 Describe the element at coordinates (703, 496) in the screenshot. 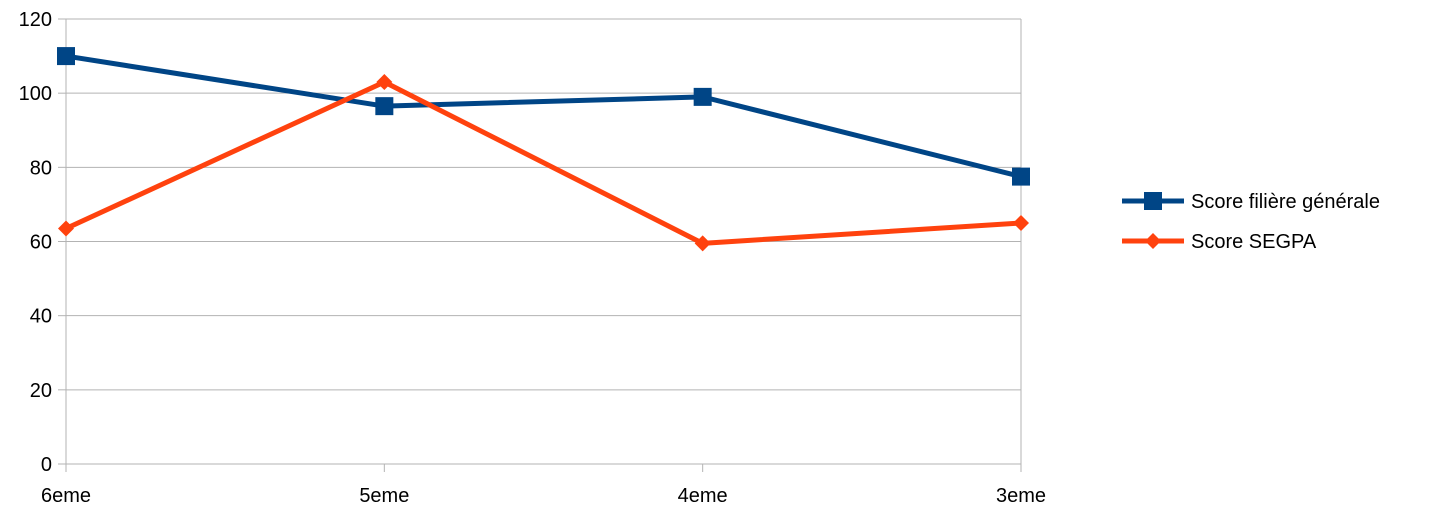

I see `x-tick-label: 4eme` at that location.